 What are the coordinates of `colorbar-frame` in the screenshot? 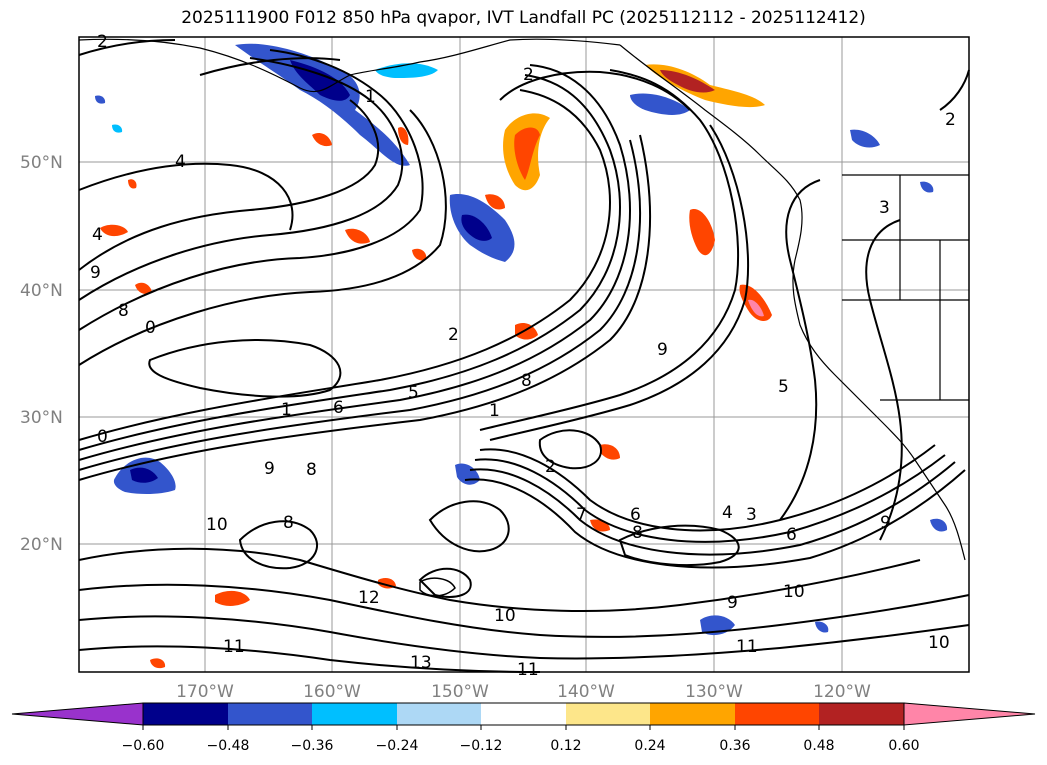 It's located at (523, 714).